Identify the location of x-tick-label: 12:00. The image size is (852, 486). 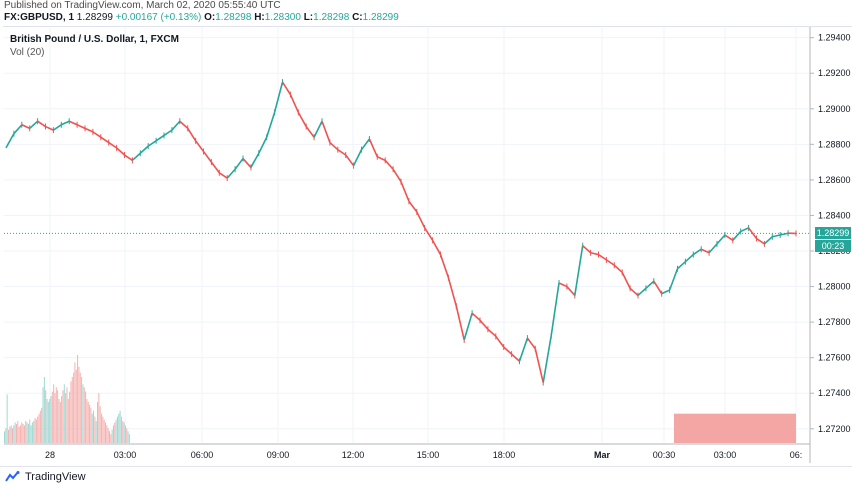
(353, 455).